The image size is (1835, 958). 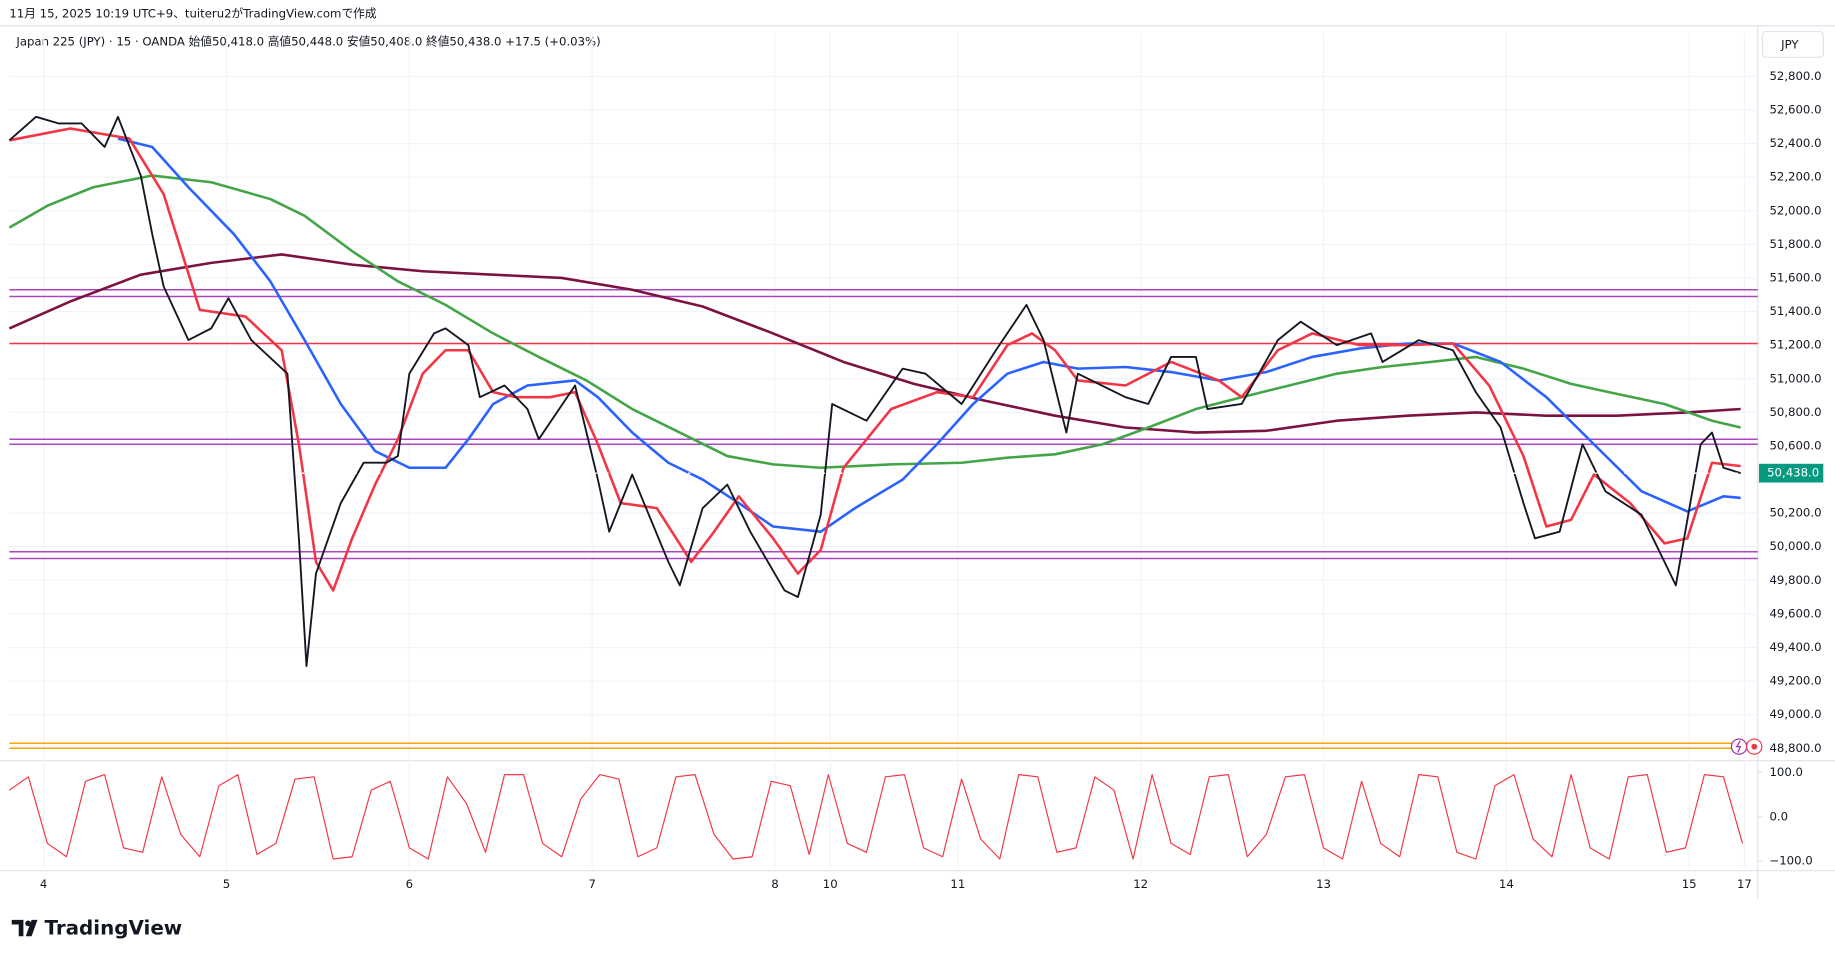 I want to click on y-tick-label: 52,600.0, so click(x=1795, y=110).